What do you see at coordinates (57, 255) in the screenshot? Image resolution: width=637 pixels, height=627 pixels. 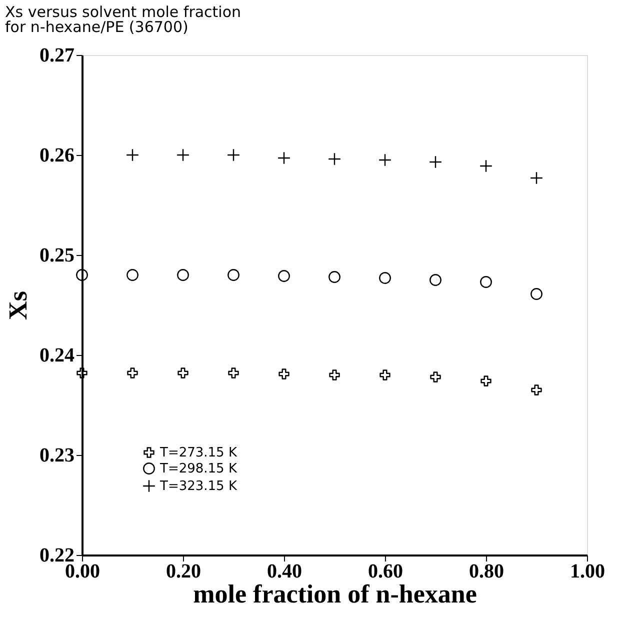 I see `y-tick-label: 0.25` at bounding box center [57, 255].